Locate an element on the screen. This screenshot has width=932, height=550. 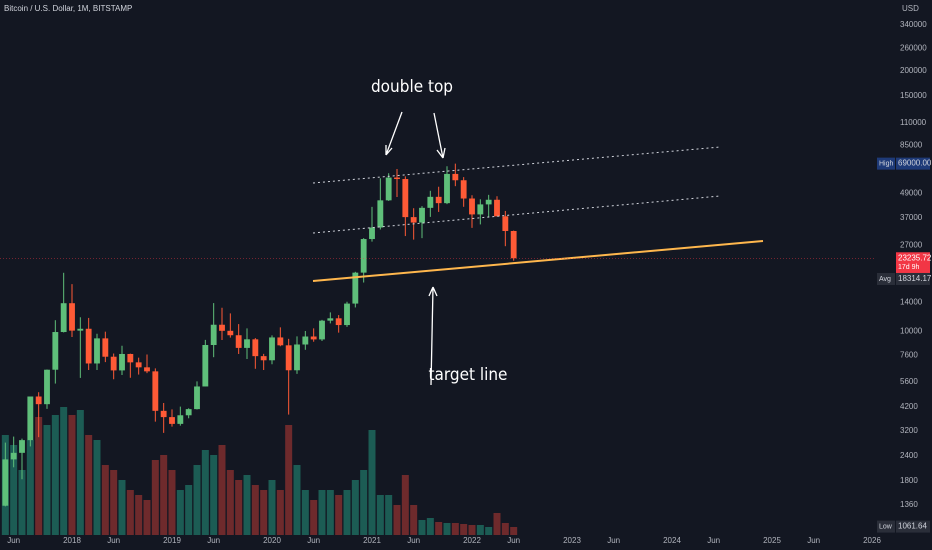
target-line is located at coordinates (538, 261).